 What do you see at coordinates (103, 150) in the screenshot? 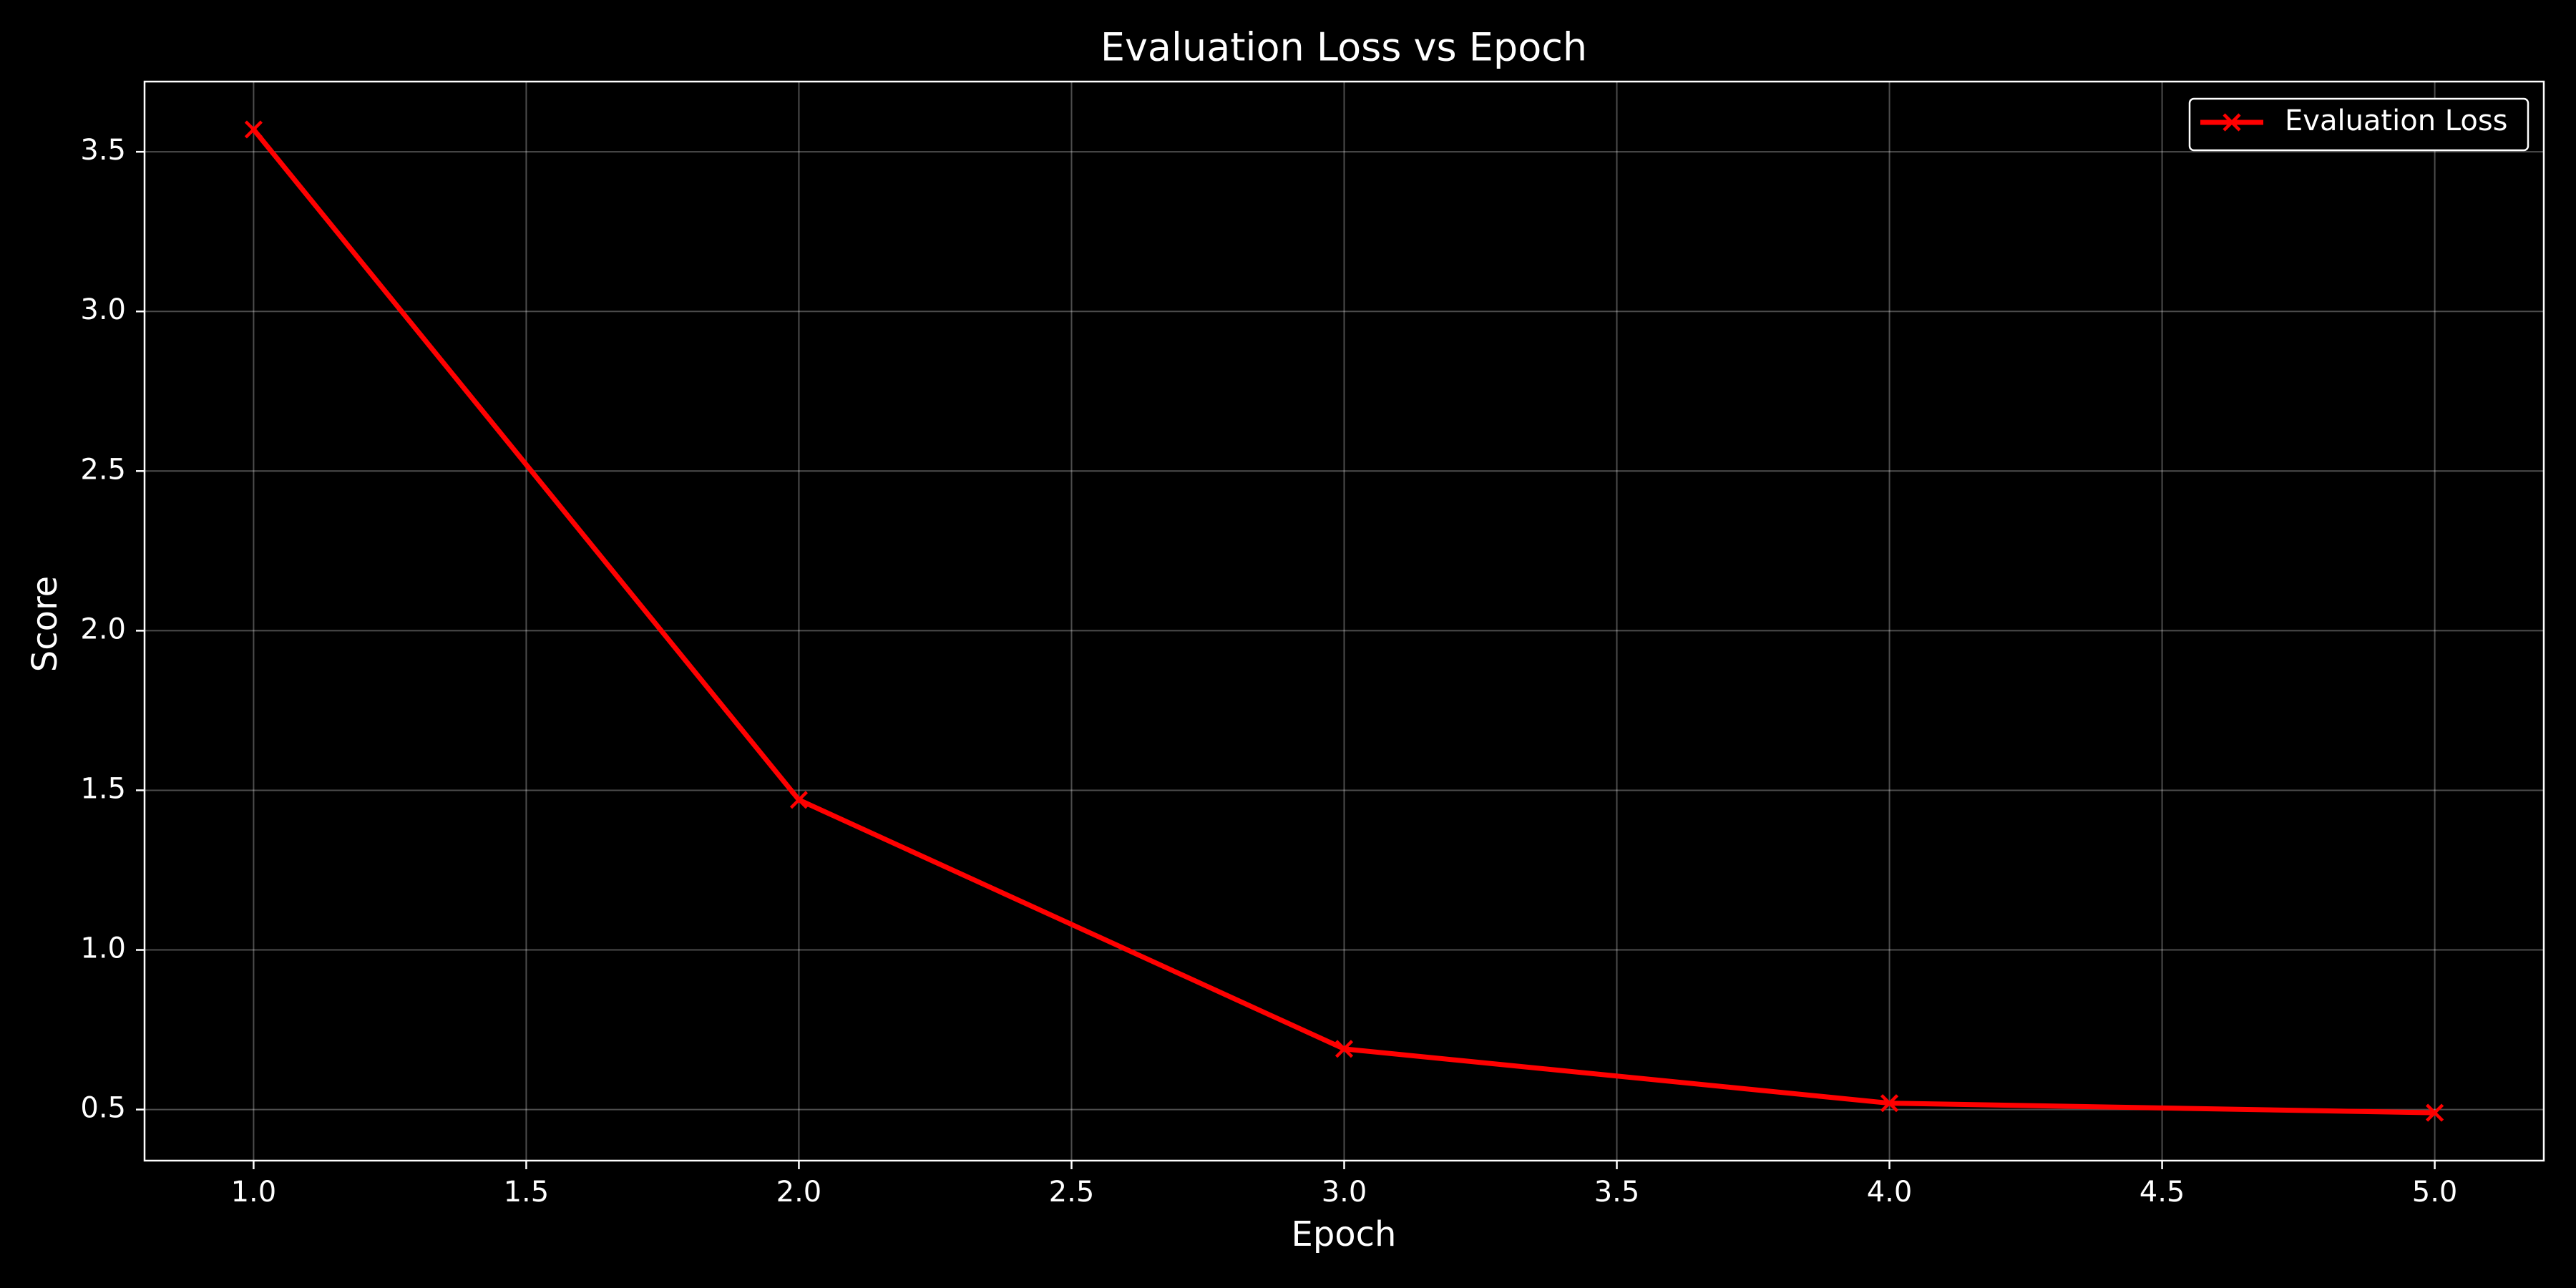
I see `y-tick-label: 3.5` at bounding box center [103, 150].